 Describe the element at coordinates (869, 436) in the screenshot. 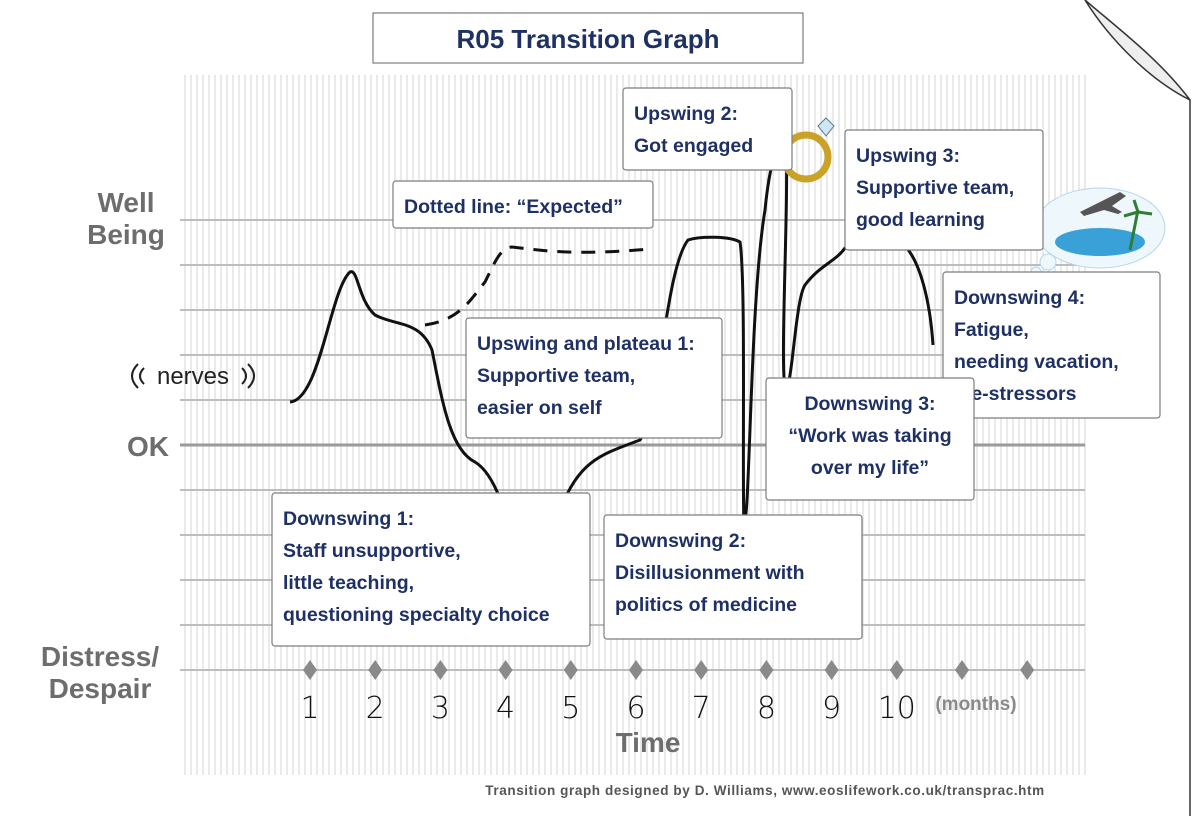

I see `annotation-line: “Work was taking` at that location.